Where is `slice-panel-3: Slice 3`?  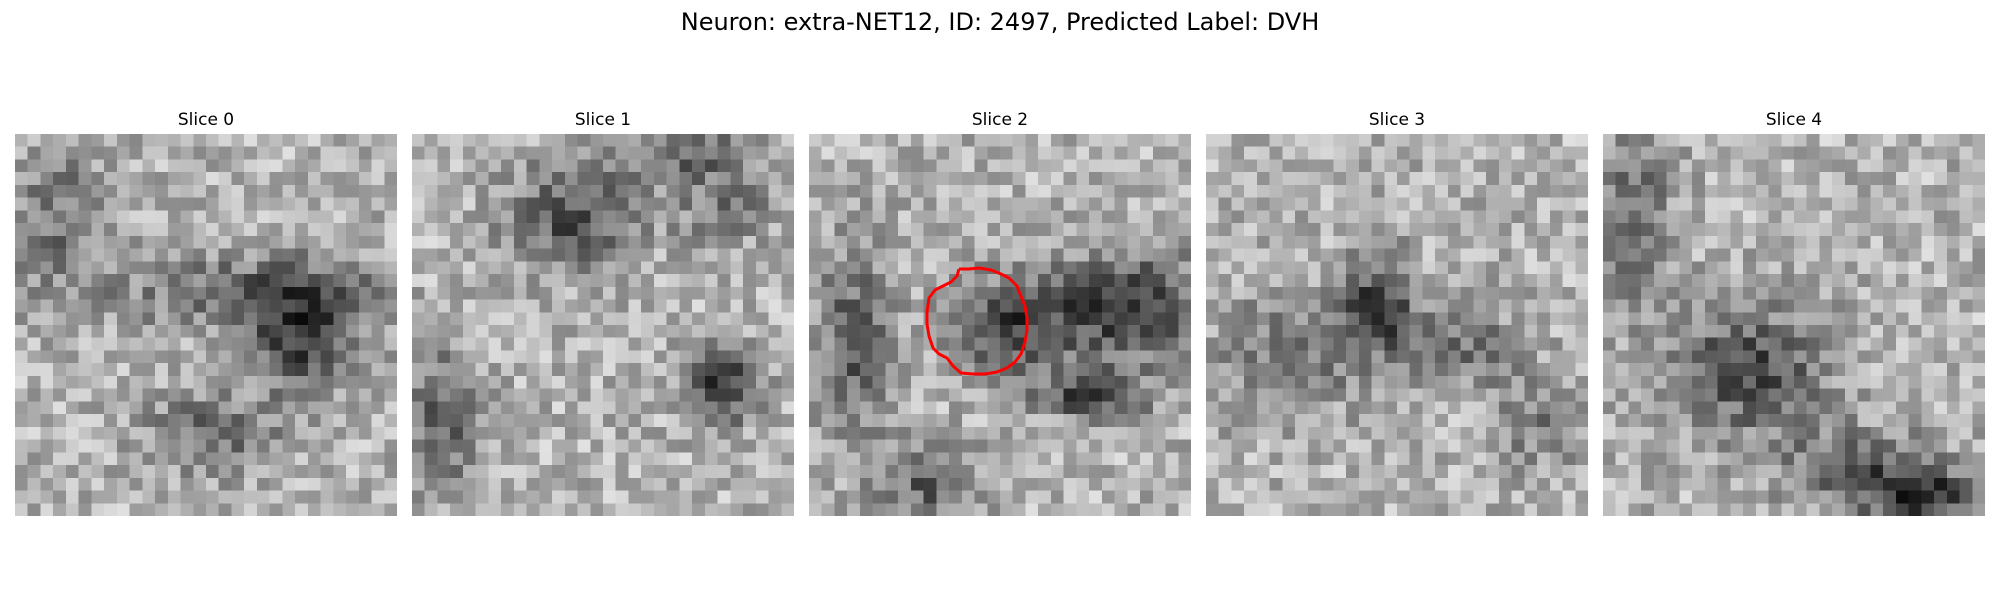 slice-panel-3: Slice 3 is located at coordinates (1397, 313).